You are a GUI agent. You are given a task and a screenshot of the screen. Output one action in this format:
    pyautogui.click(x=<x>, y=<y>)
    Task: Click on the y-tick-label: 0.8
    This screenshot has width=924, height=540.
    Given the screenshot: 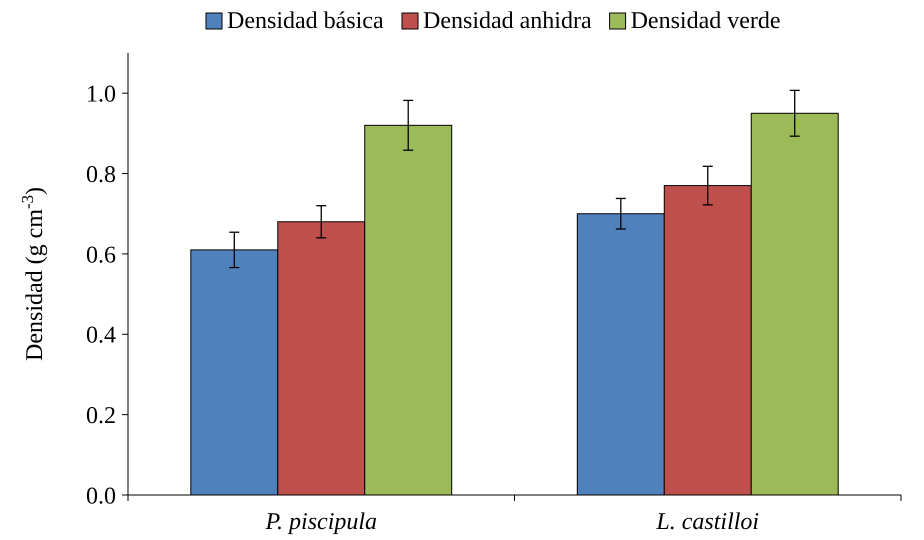 What is the action you would take?
    pyautogui.click(x=101, y=175)
    